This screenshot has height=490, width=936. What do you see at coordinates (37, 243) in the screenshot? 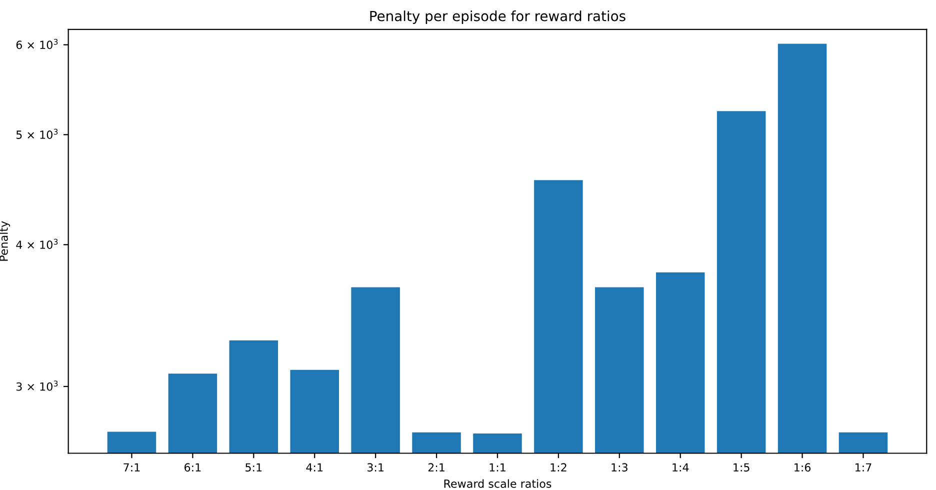
I see `y-tick-label: 4 × 10$^{3}$` at bounding box center [37, 243].